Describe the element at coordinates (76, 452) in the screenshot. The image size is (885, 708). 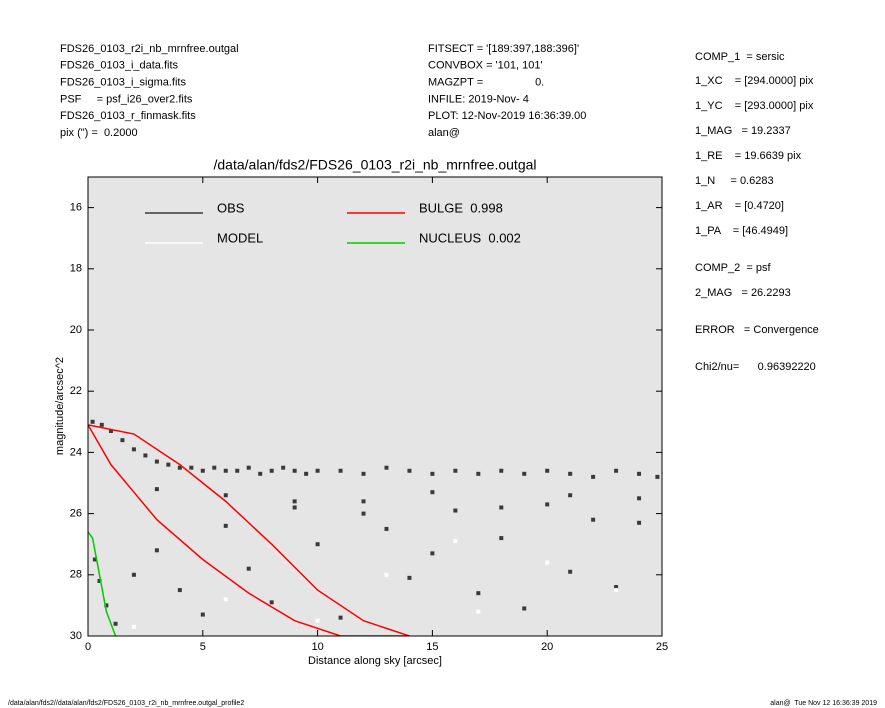
I see `y-tick-label: 24` at that location.